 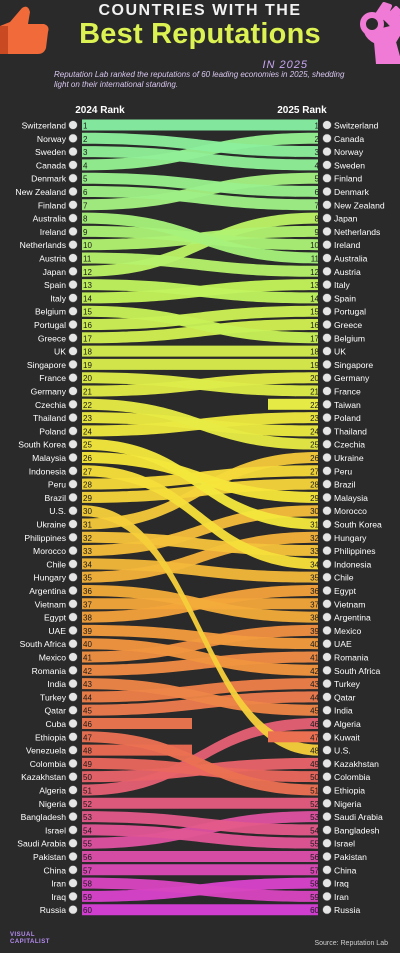 What do you see at coordinates (200, 484) in the screenshot?
I see `band-south-korea` at bounding box center [200, 484].